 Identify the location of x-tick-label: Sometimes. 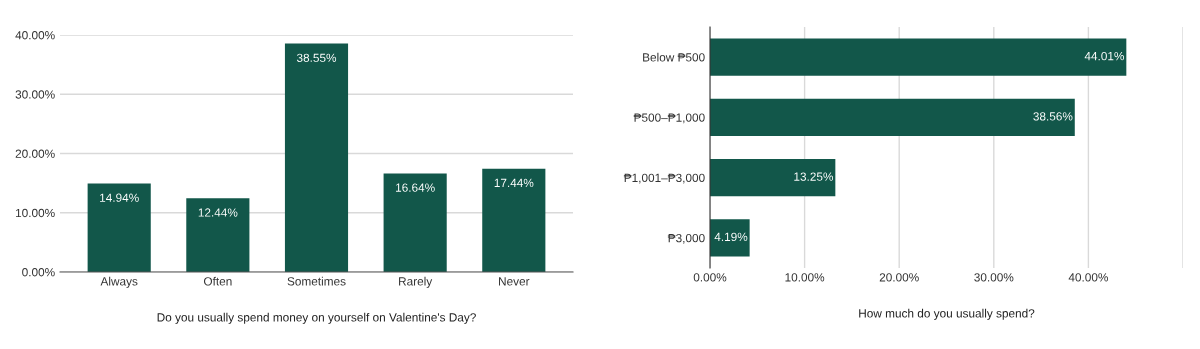
(316, 281).